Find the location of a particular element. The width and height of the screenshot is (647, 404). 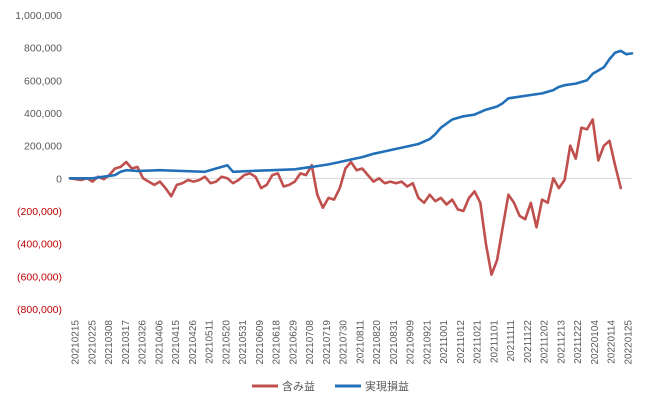

x-tick-label: 20210811 is located at coordinates (360, 342).